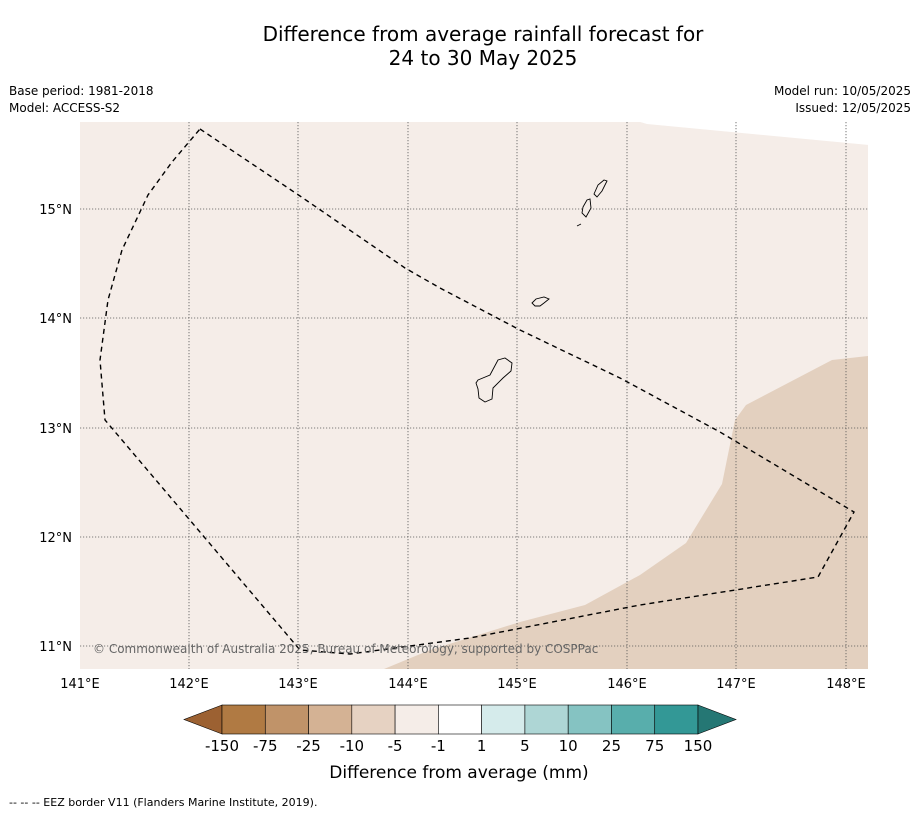  Describe the element at coordinates (540, 301) in the screenshot. I see `rota-island-icon` at that location.